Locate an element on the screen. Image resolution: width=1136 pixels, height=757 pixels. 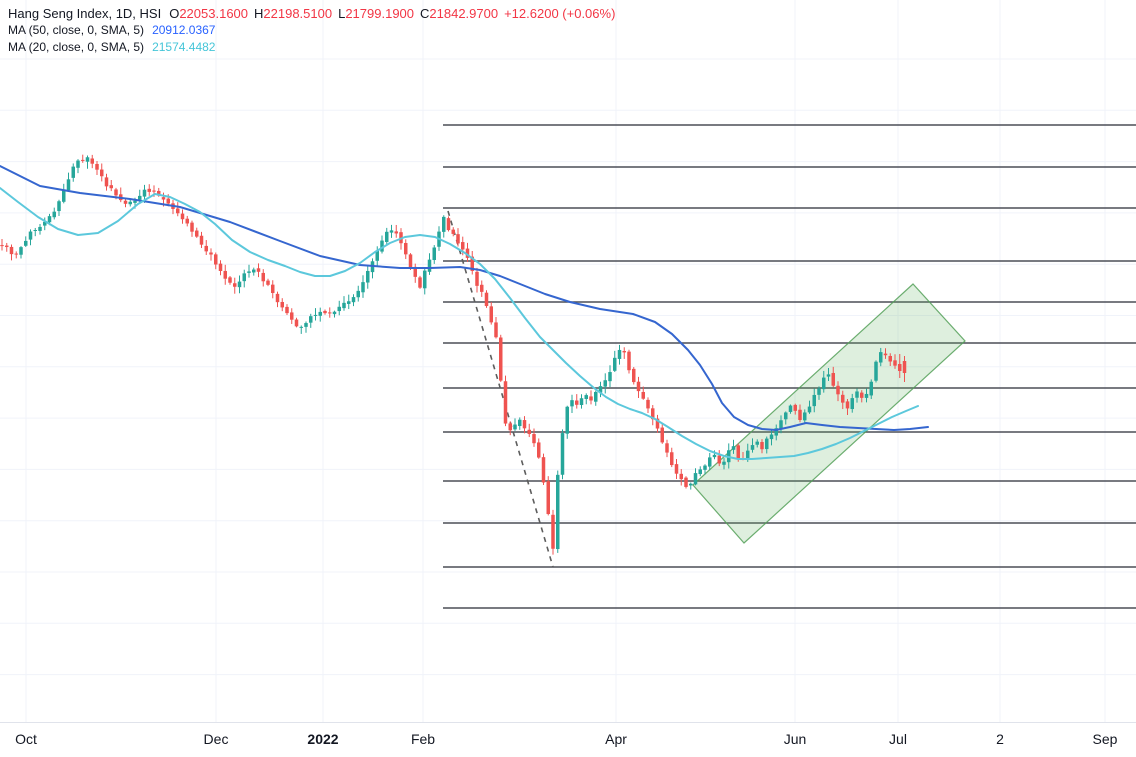
x-axis-label: Jun is located at coordinates (795, 739).